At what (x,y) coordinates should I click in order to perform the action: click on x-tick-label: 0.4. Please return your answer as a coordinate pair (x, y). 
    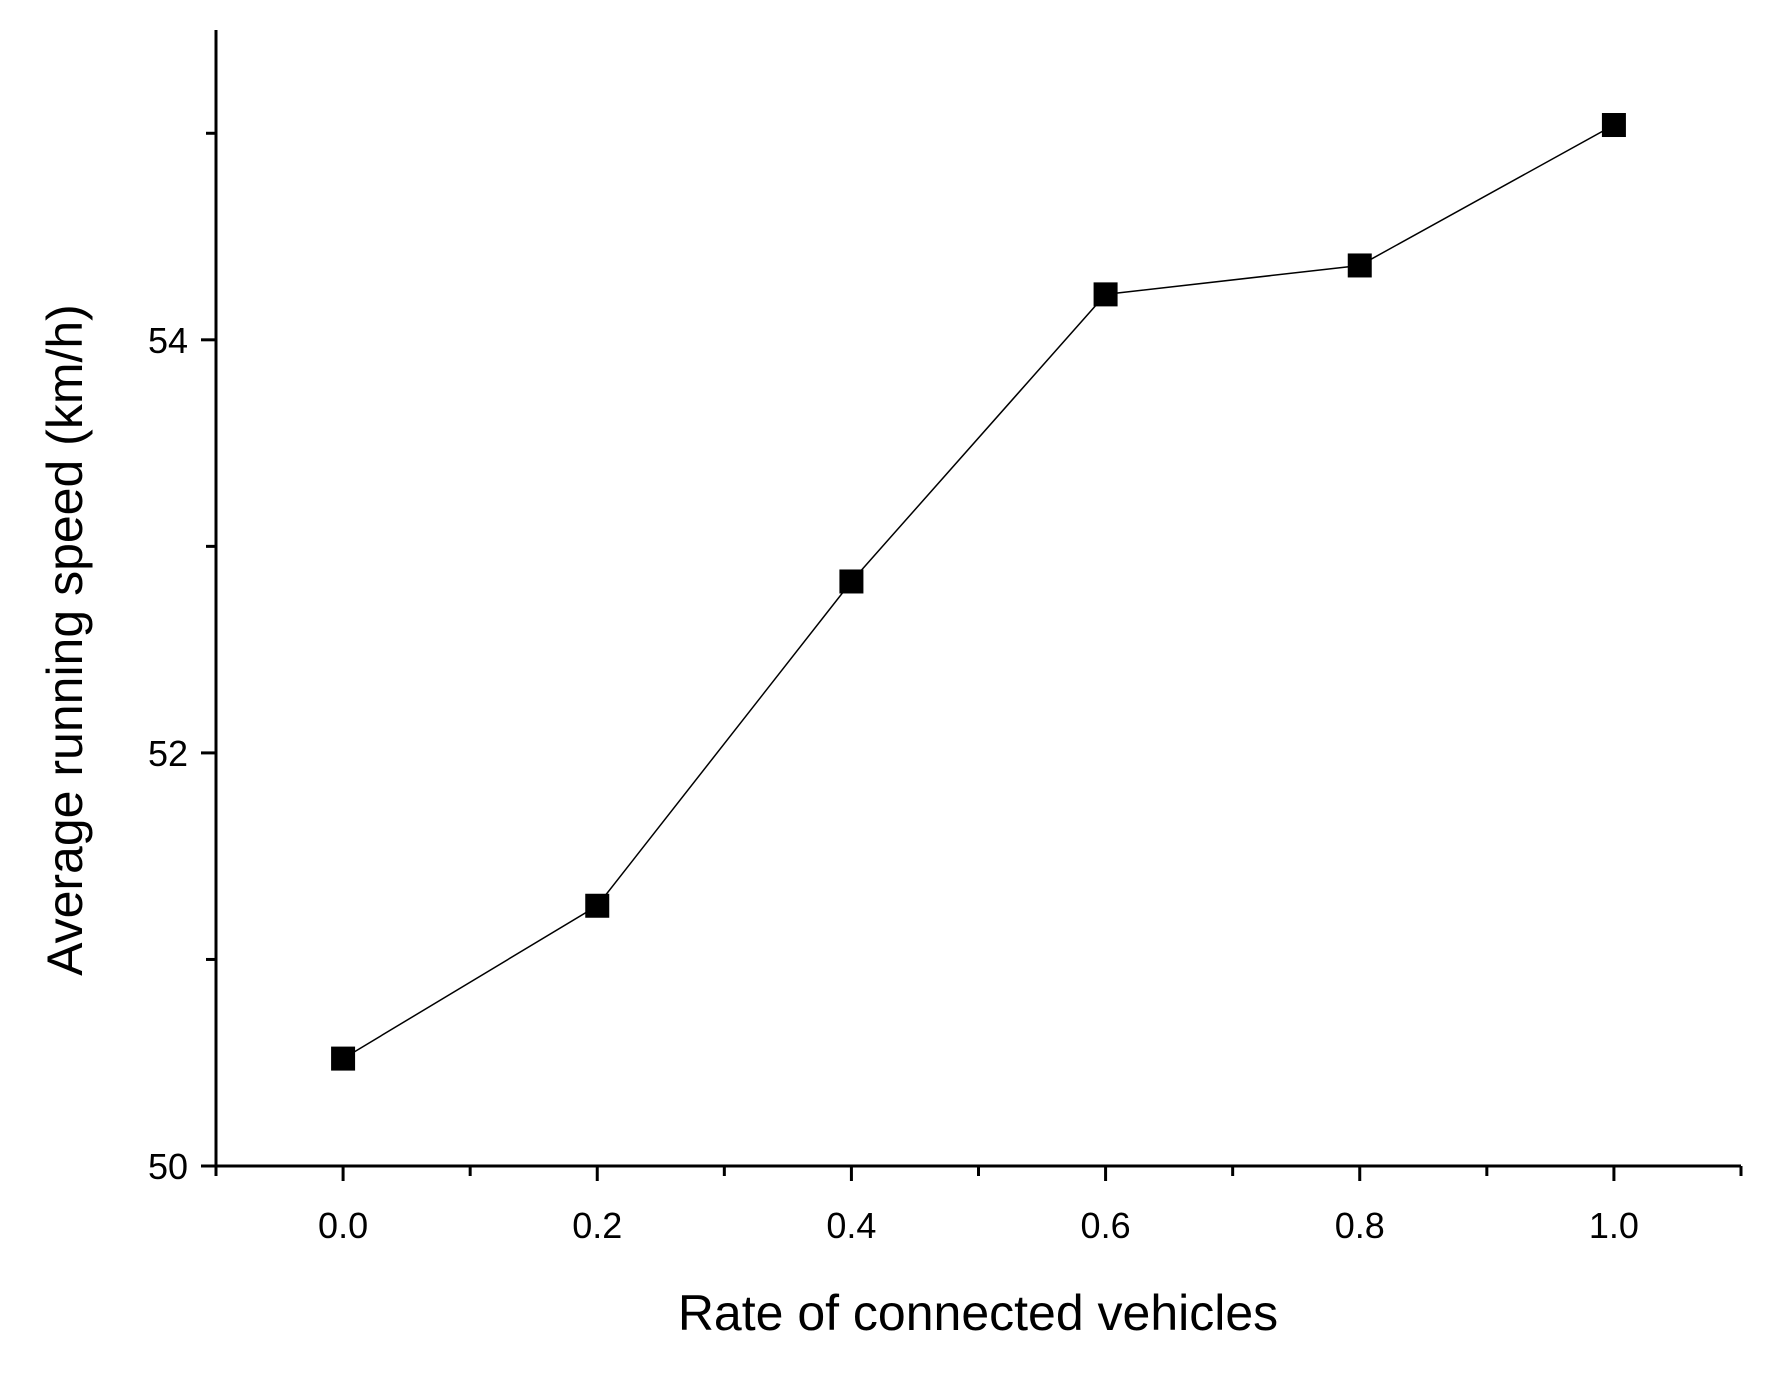
    Looking at the image, I should click on (851, 1225).